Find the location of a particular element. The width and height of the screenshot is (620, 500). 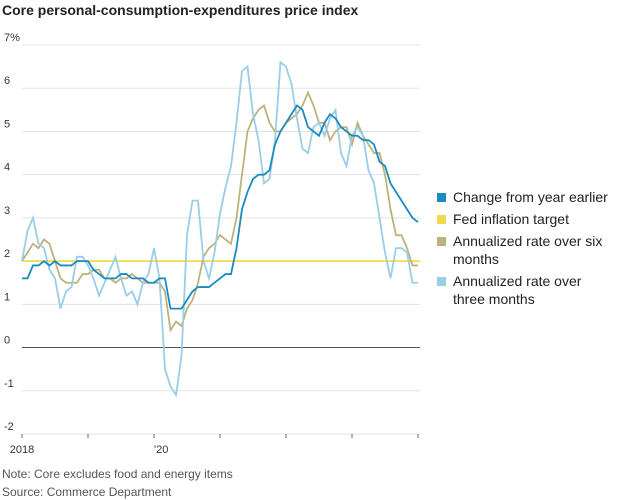

legend-item: Change from year earlier is located at coordinates (526, 197).